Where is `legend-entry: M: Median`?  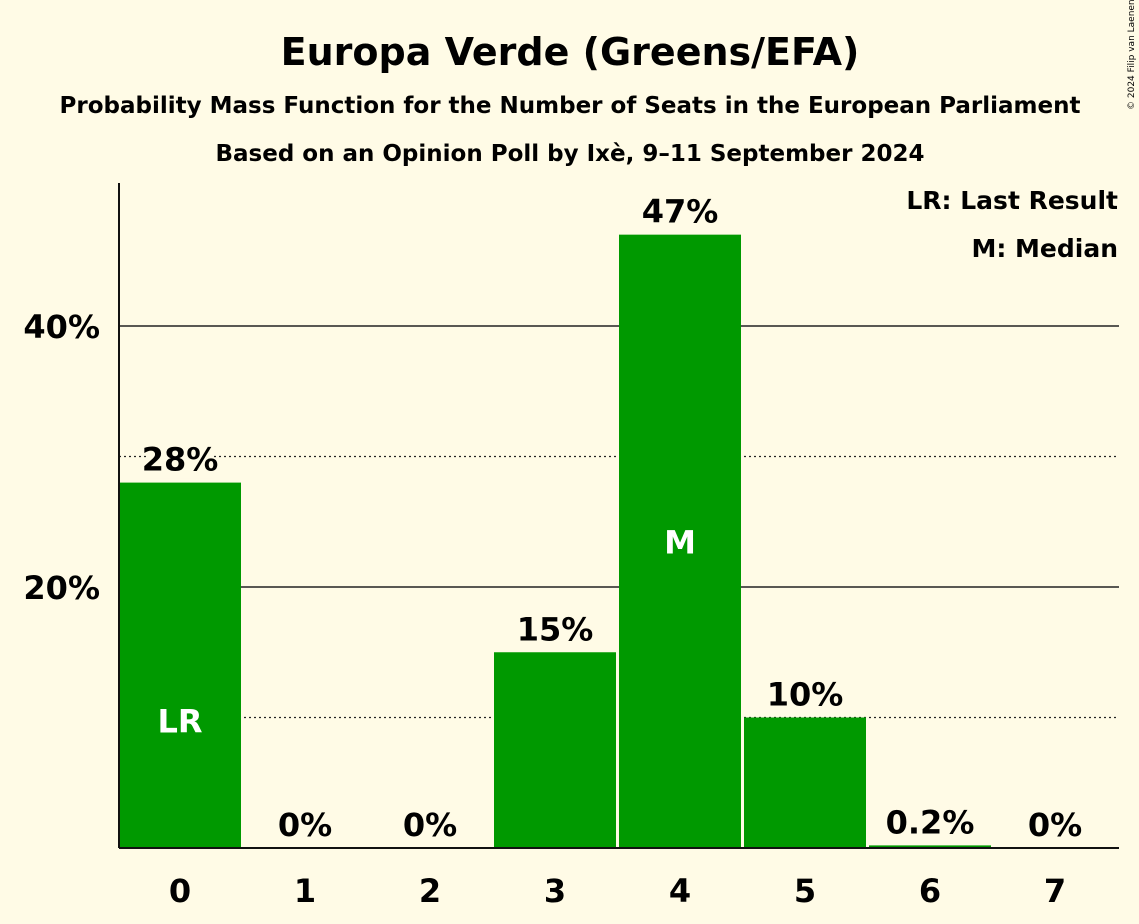
legend-entry: M: Median is located at coordinates (1044, 248).